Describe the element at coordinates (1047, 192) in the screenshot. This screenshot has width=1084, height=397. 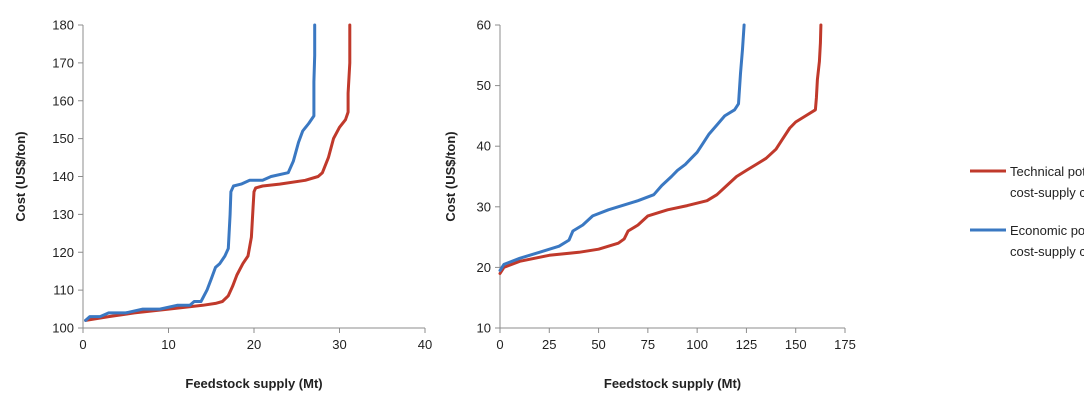
I see `legend-label-technical-2: cost-supply curve` at that location.